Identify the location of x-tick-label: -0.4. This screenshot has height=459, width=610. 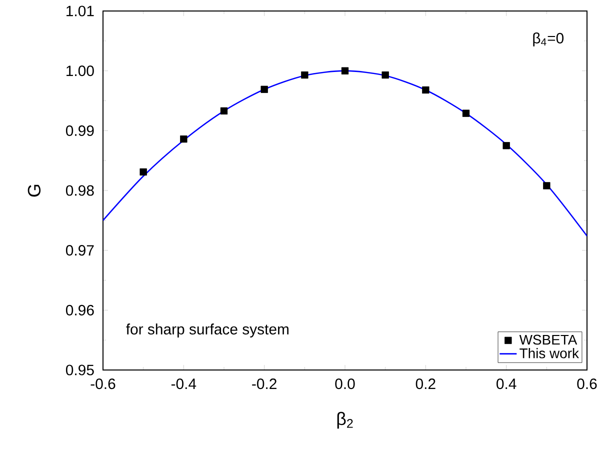
(183, 384).